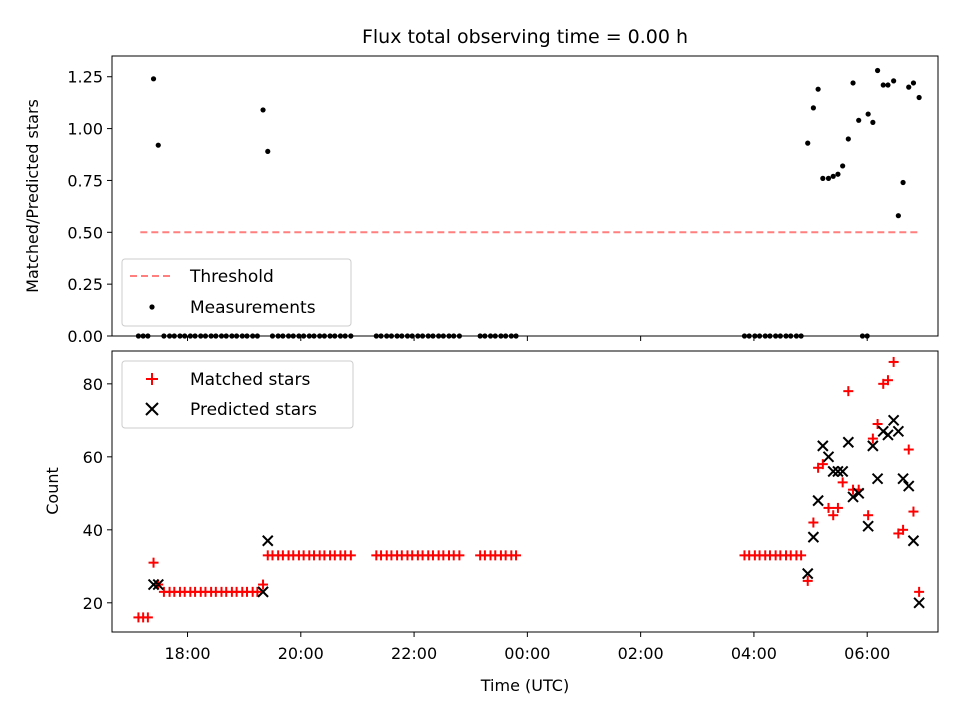 The image size is (960, 720). I want to click on top-chart-title: Flux total observing time = 0.00 h, so click(525, 37).